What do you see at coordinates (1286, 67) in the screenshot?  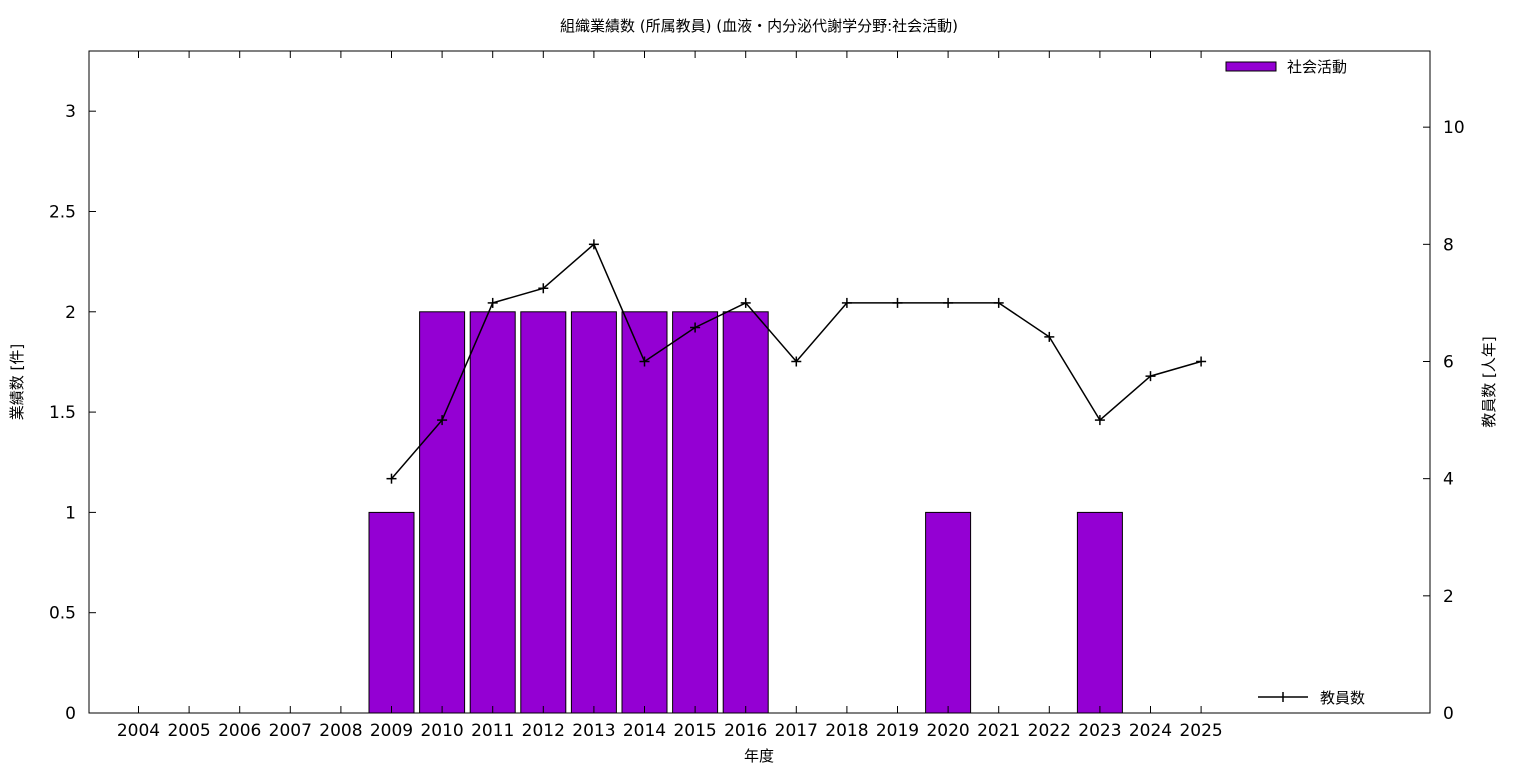 I see `legend-item-bar: 社会活動` at bounding box center [1286, 67].